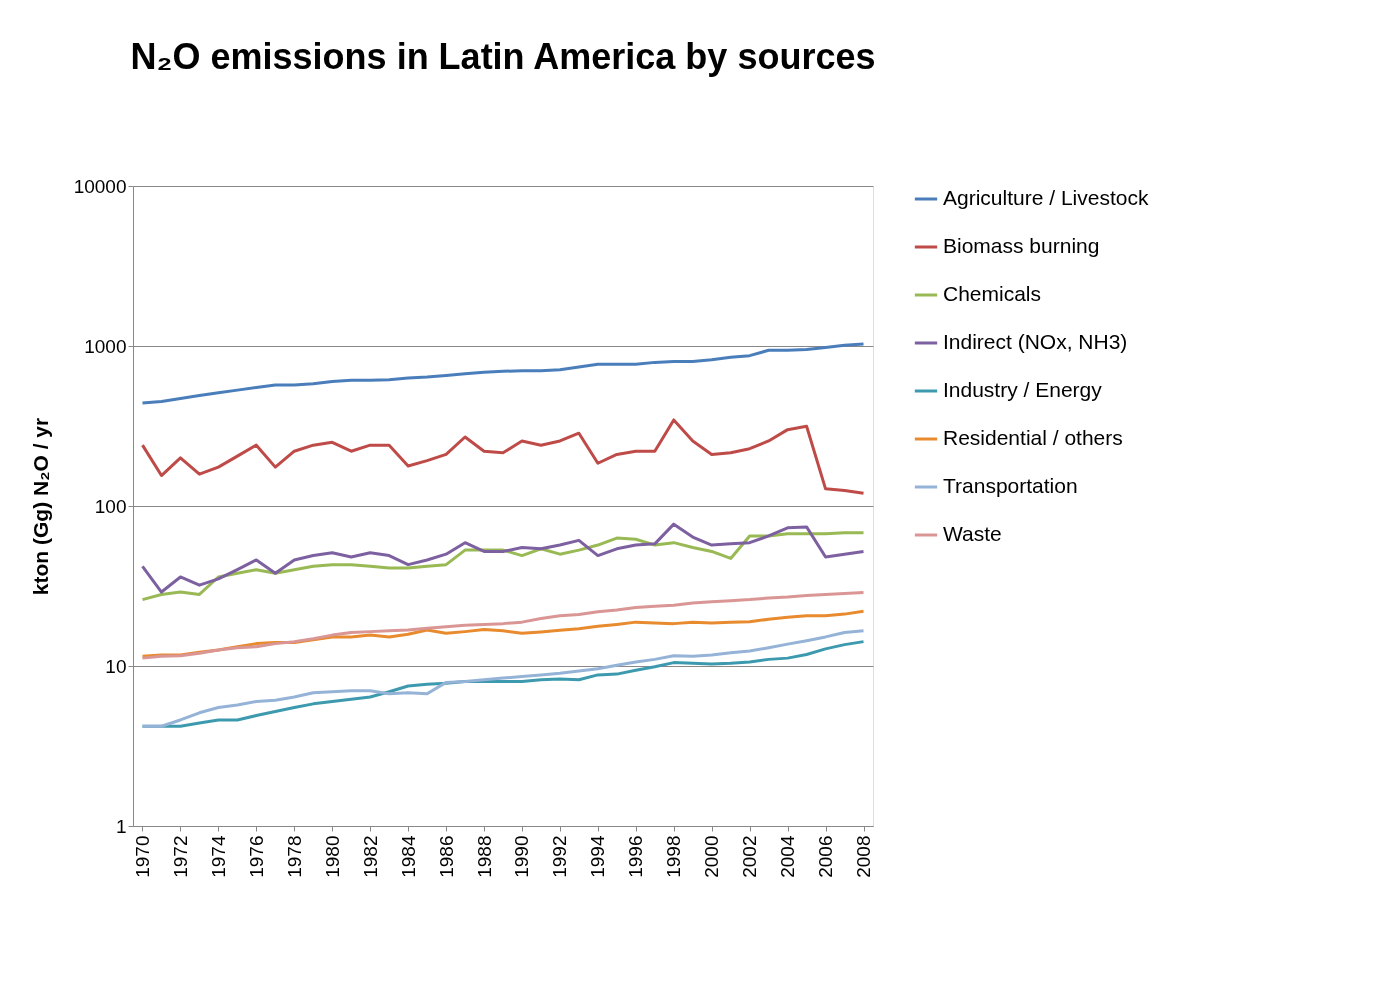 Image resolution: width=1375 pixels, height=988 pixels. What do you see at coordinates (788, 856) in the screenshot?
I see `x-tick-label: 2004` at bounding box center [788, 856].